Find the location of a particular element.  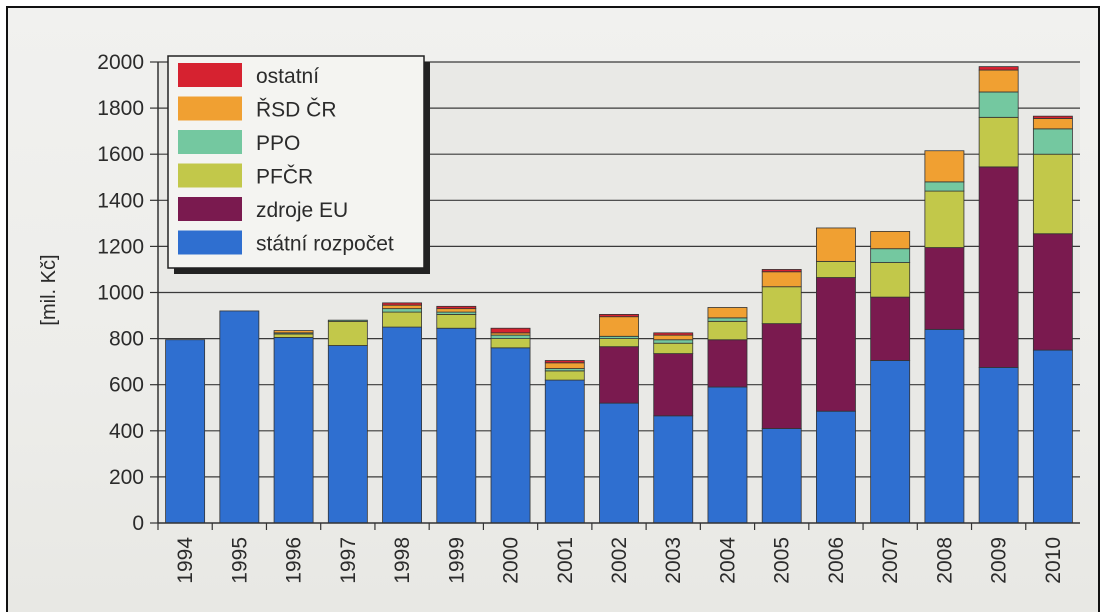

y-tick-label: 800 is located at coordinates (126, 339).